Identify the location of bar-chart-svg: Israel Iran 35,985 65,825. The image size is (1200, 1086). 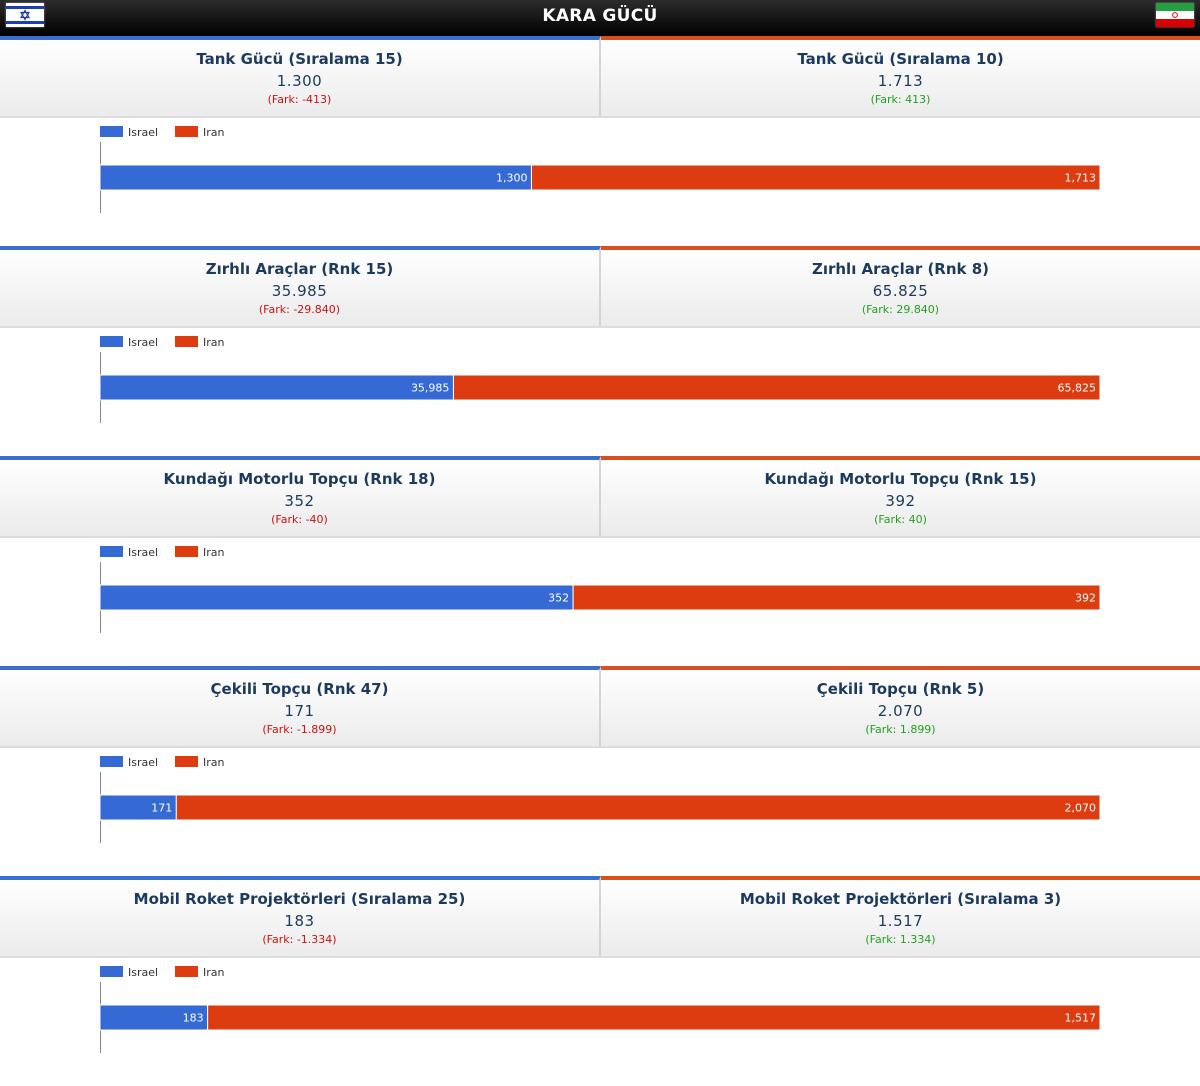
(600, 379).